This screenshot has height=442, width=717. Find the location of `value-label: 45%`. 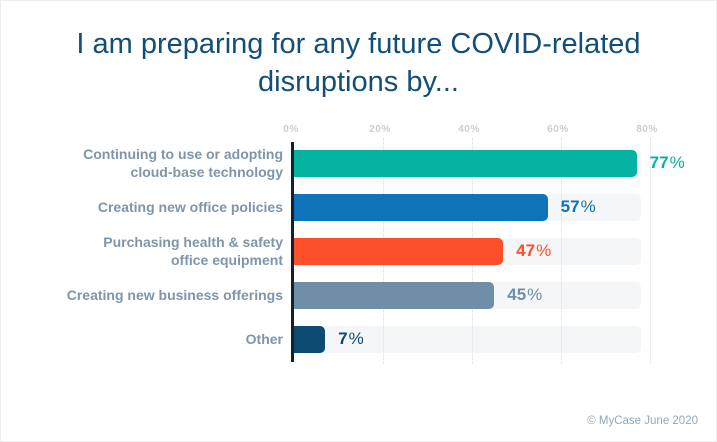

value-label: 45% is located at coordinates (524, 295).